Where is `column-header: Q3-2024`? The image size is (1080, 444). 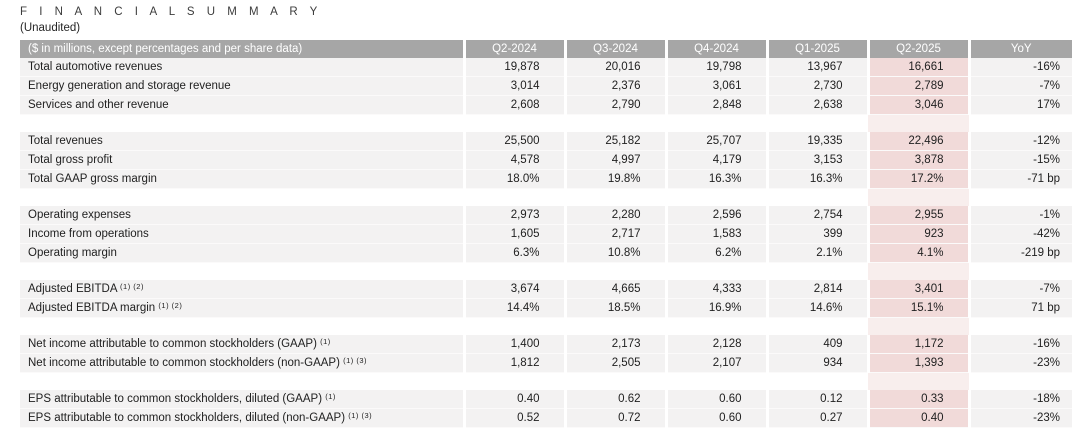 column-header: Q3-2024 is located at coordinates (614, 49).